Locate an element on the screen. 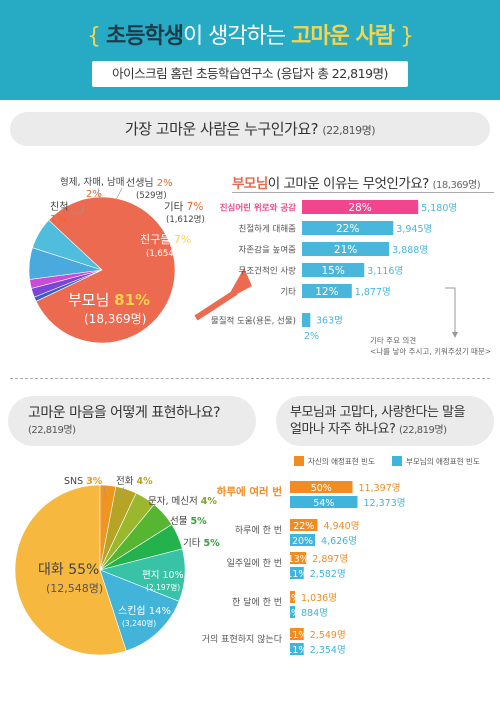 This screenshot has width=500, height=718. question-2-heading: 부모님이 고마운 이유는 무엇인가요? (18,369명) is located at coordinates (356, 182).